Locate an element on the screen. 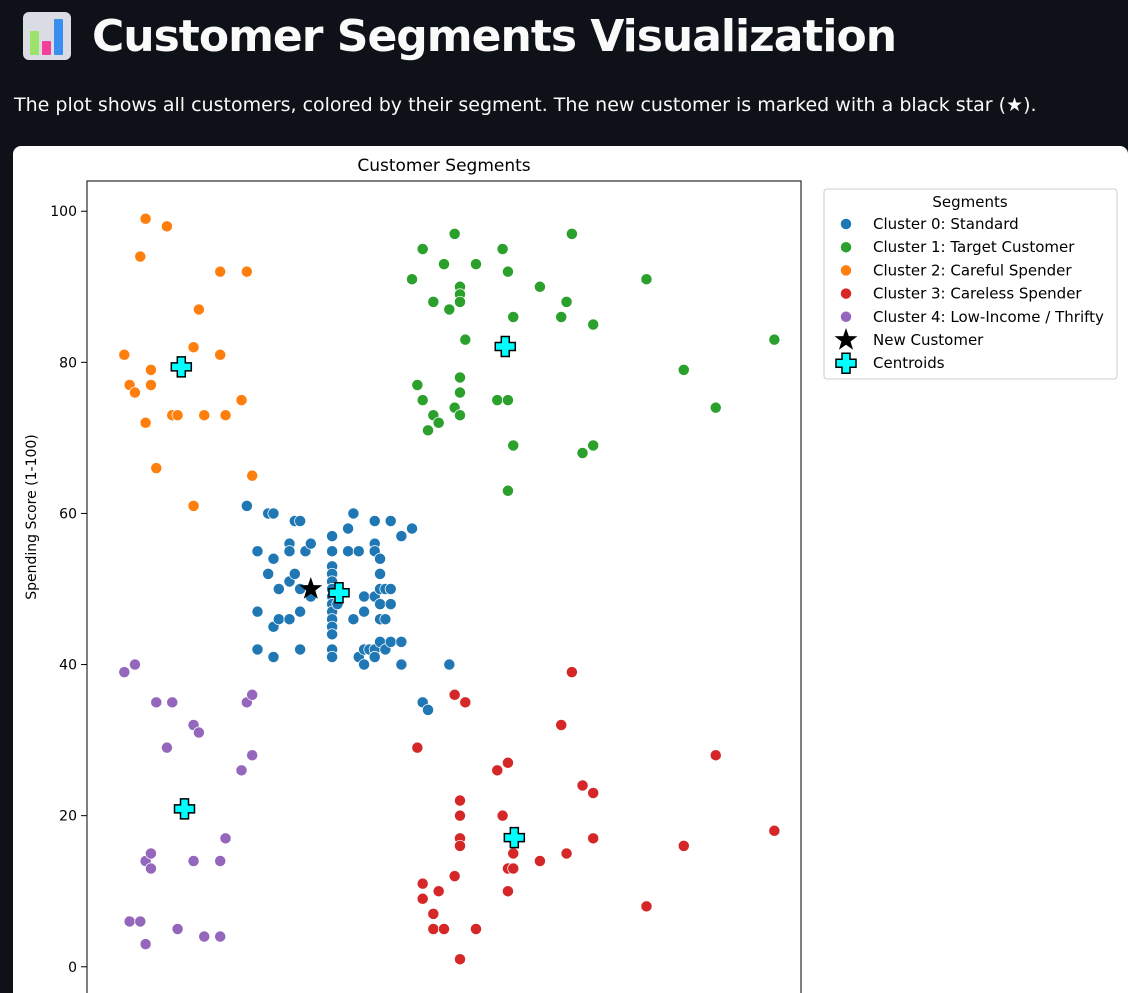 The height and width of the screenshot is (993, 1128). y-tick-label: 0 is located at coordinates (72, 968).